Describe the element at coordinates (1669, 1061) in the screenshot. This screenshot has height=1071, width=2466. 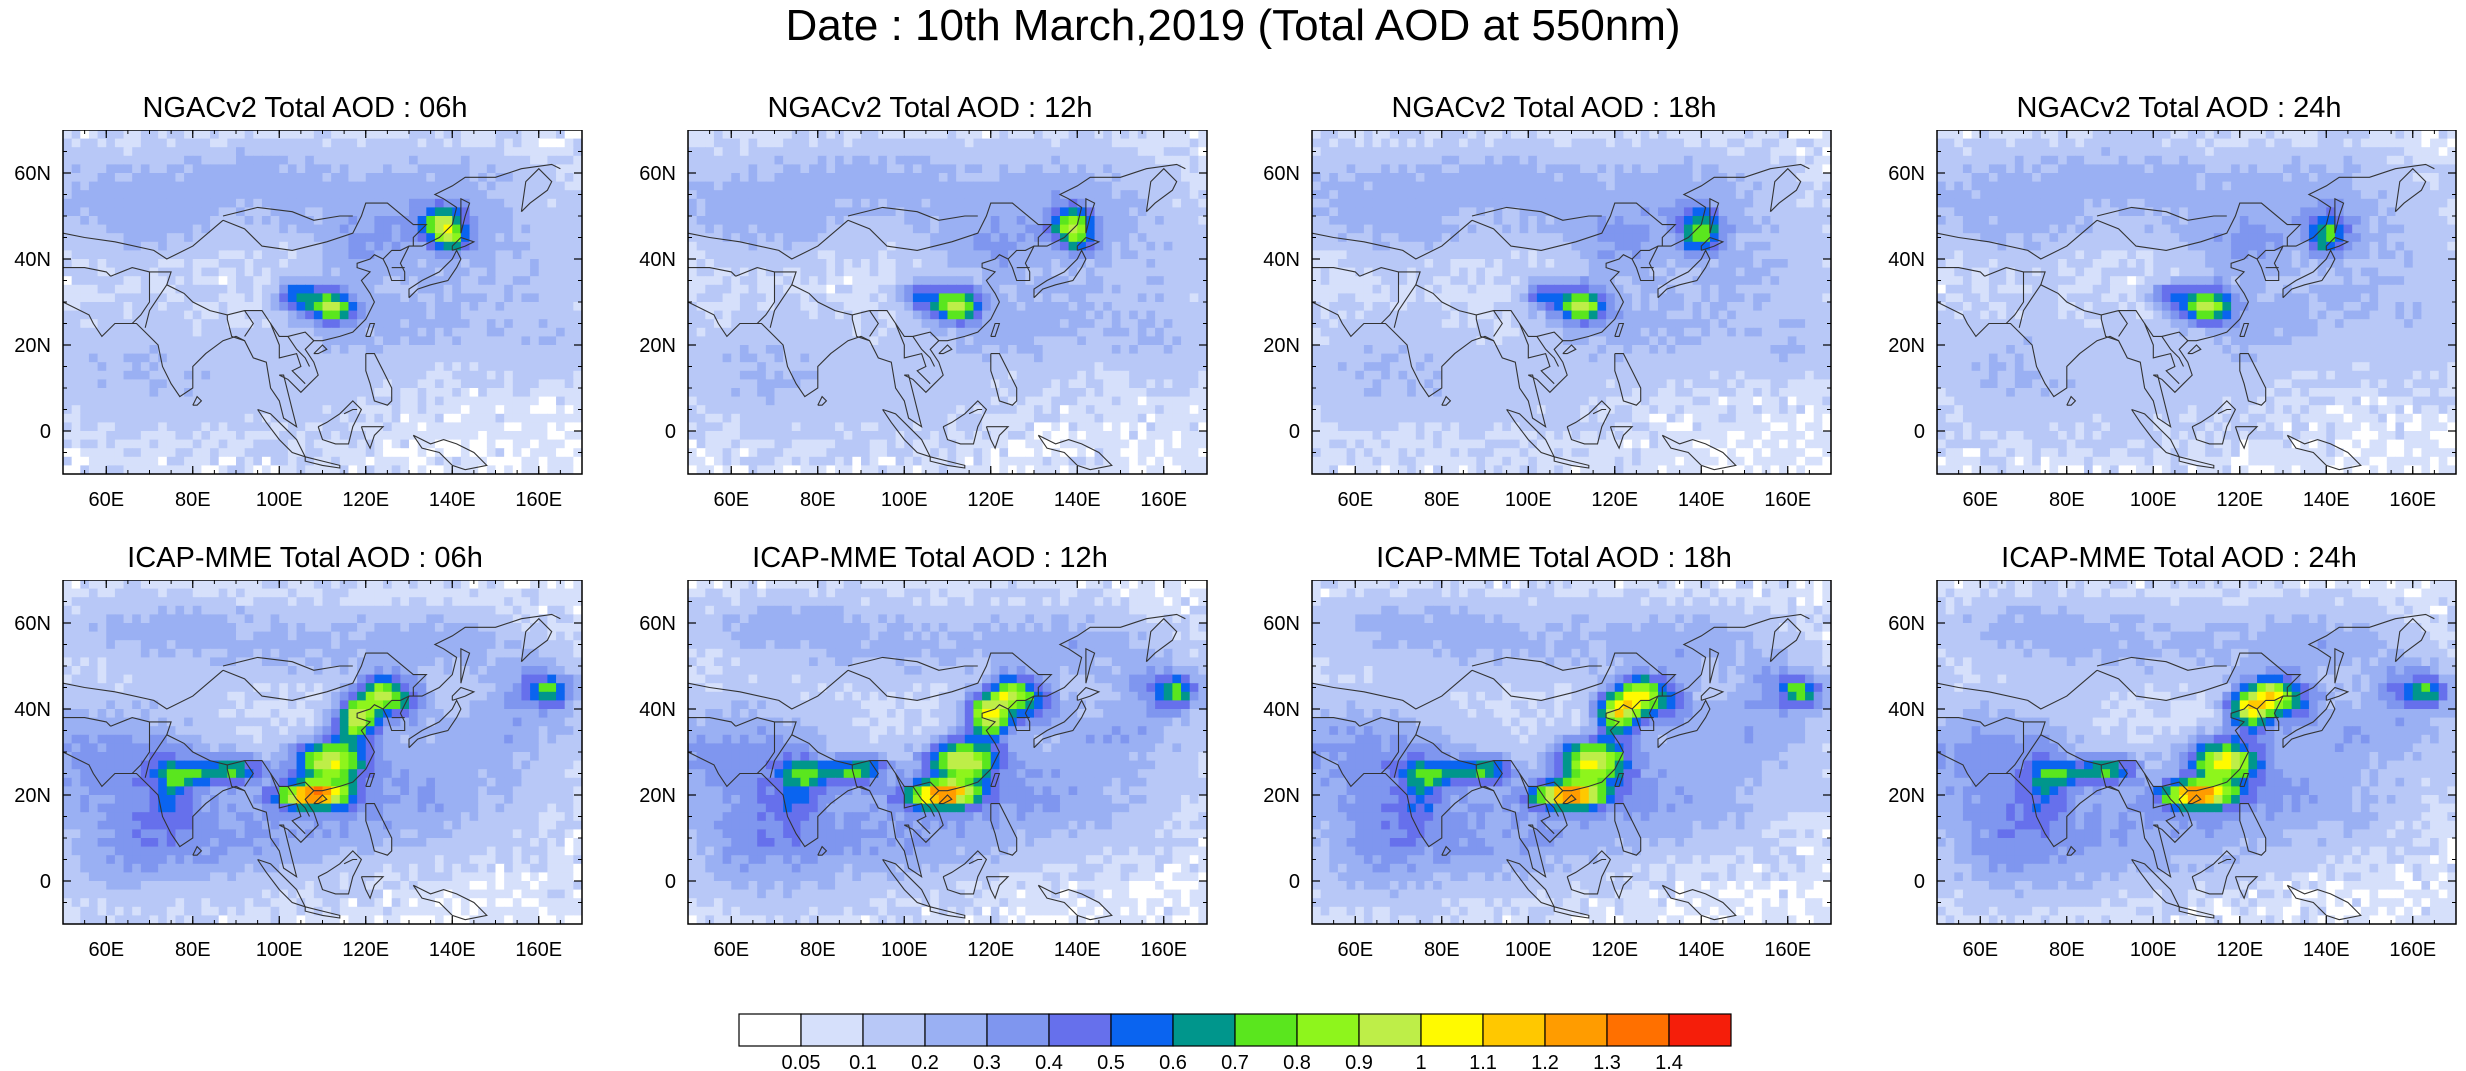
I see `colorbar-tick-label: 1.4` at that location.